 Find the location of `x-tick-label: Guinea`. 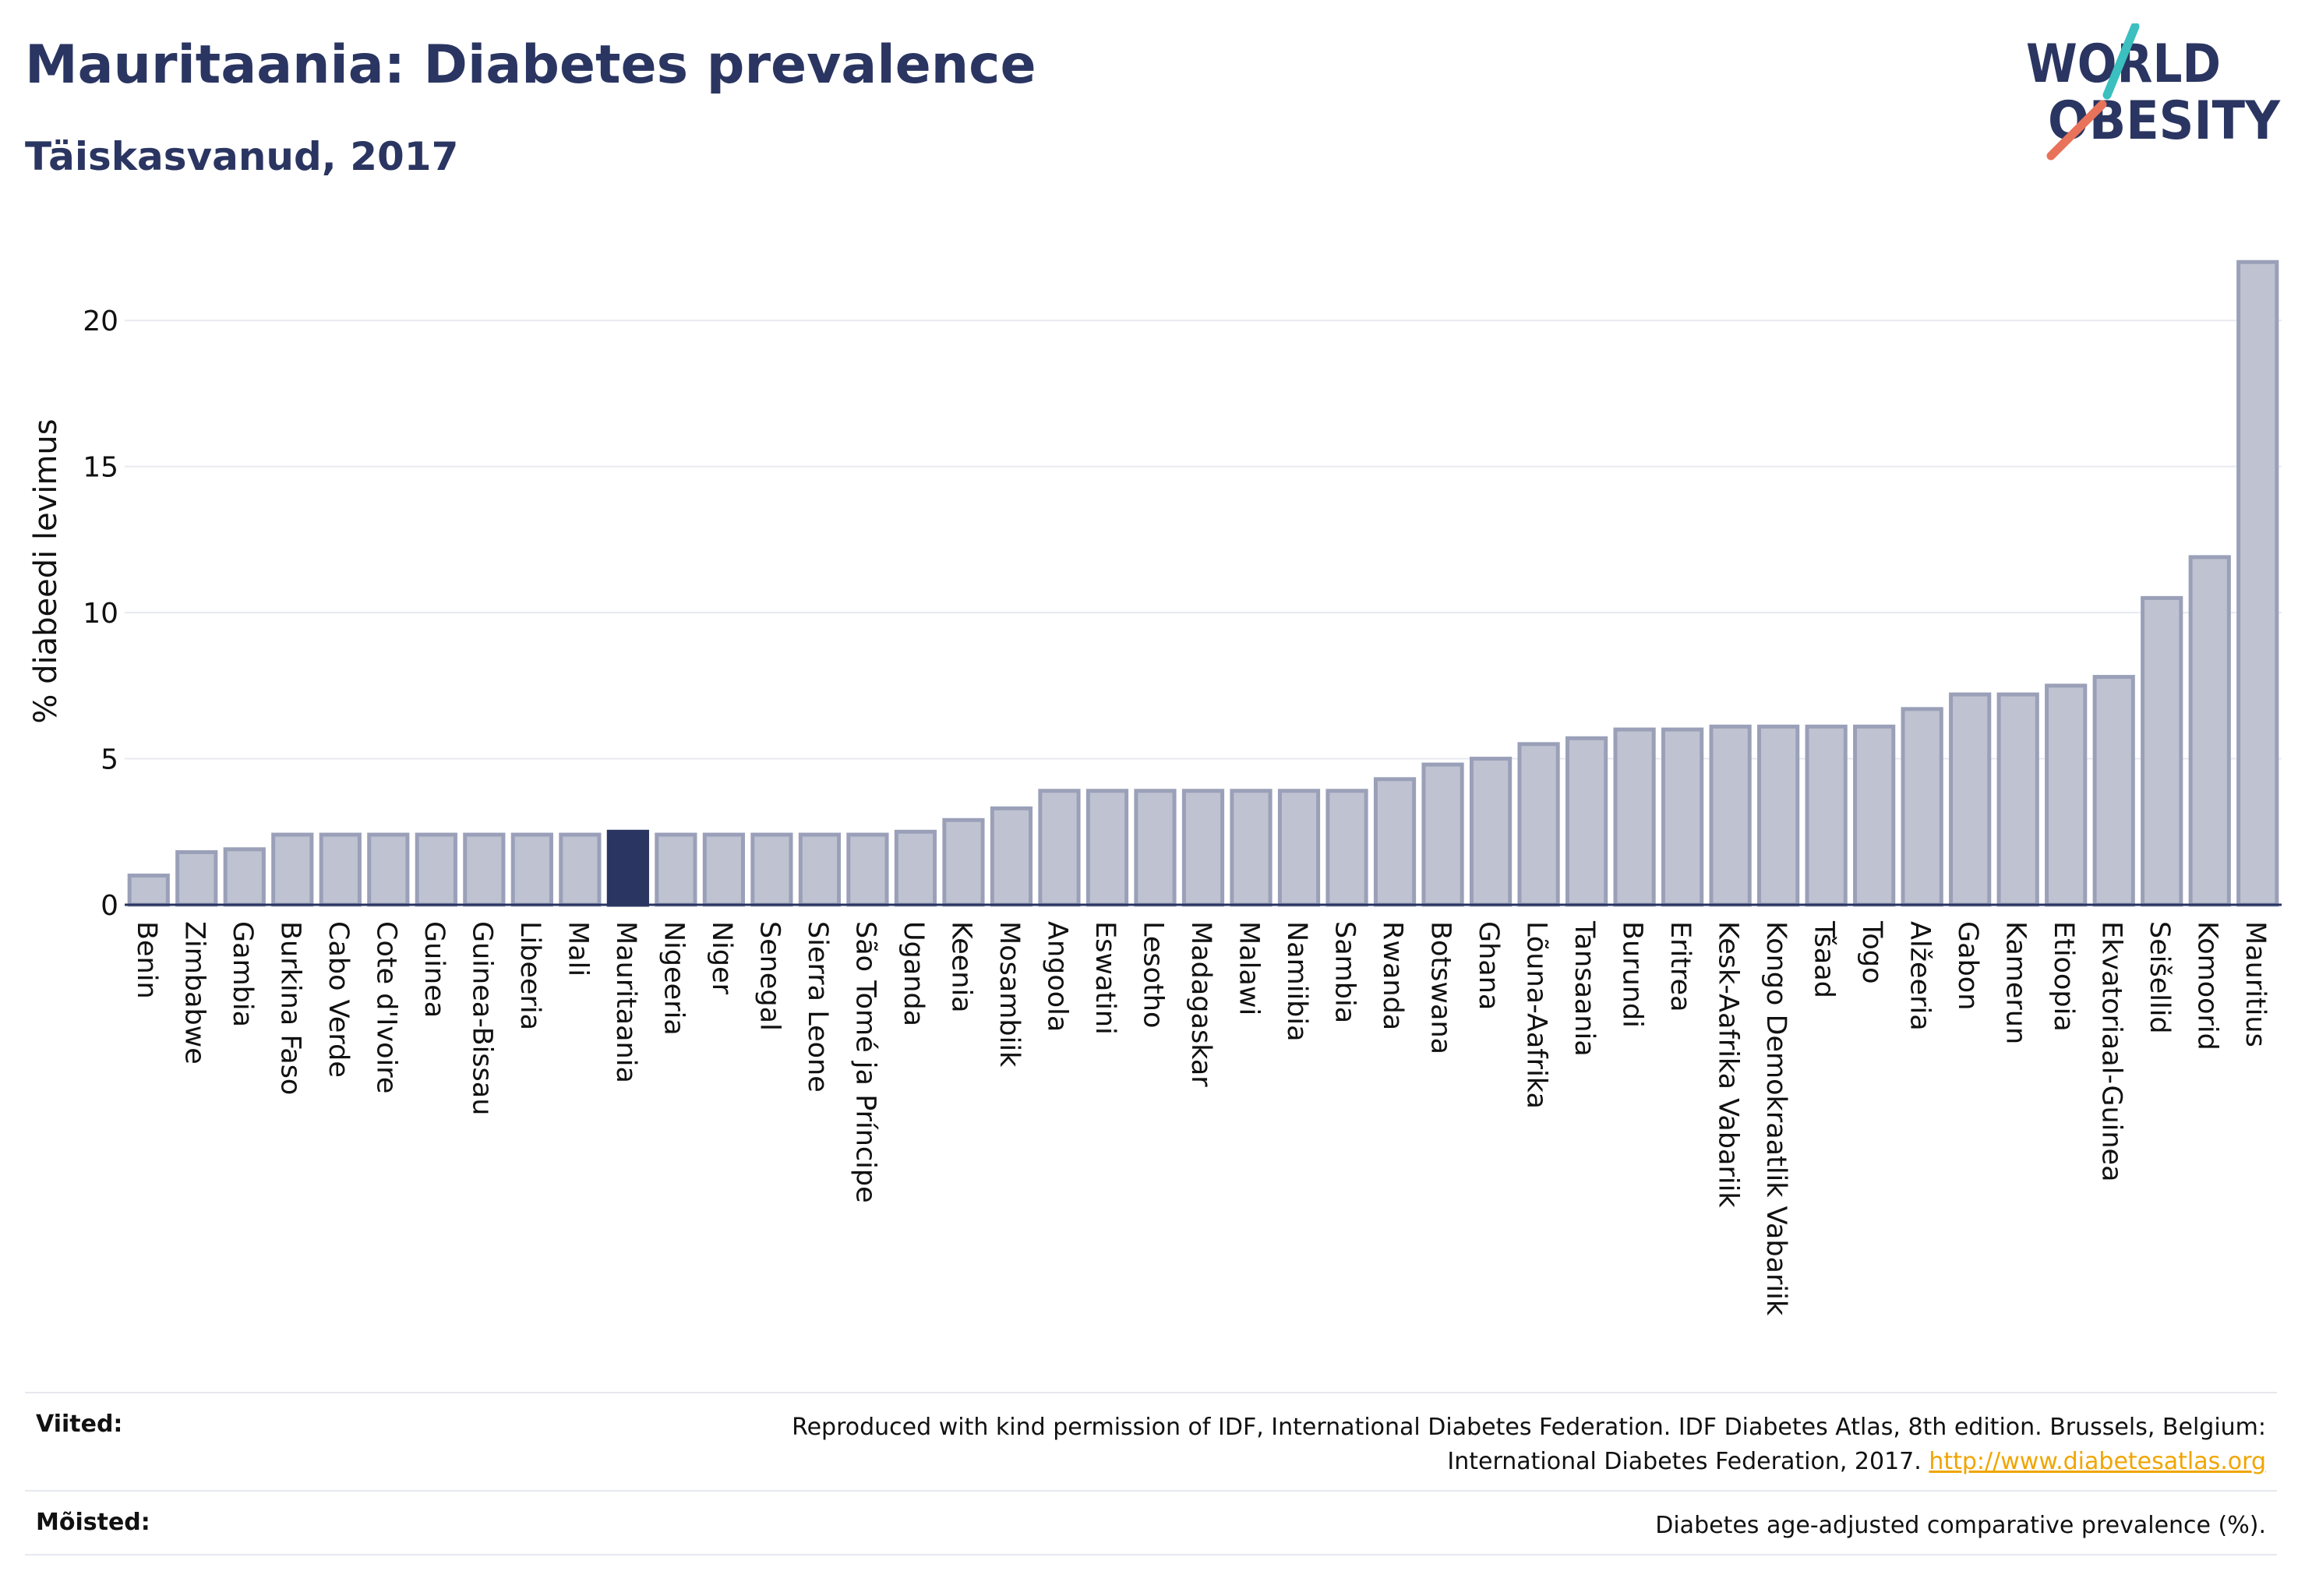

x-tick-label: Guinea is located at coordinates (434, 969).